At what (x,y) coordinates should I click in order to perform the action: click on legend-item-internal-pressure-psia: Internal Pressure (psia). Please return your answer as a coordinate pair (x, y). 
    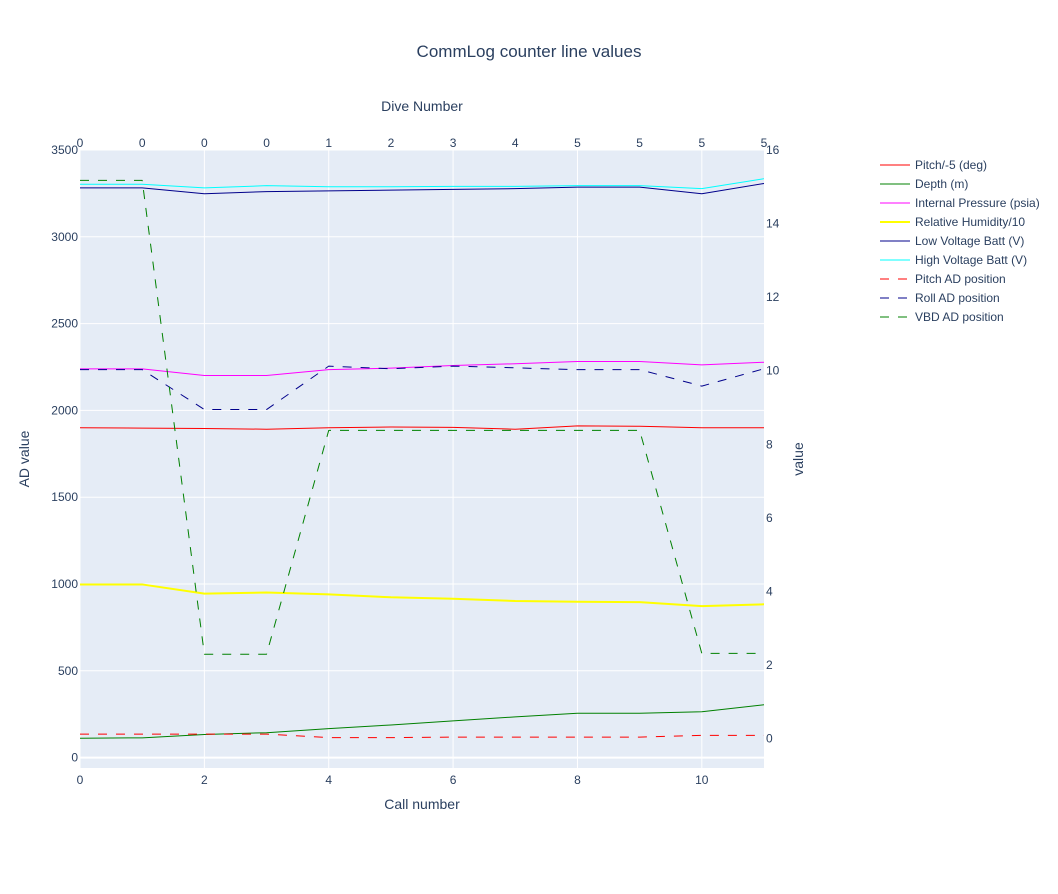
    Looking at the image, I should click on (960, 203).